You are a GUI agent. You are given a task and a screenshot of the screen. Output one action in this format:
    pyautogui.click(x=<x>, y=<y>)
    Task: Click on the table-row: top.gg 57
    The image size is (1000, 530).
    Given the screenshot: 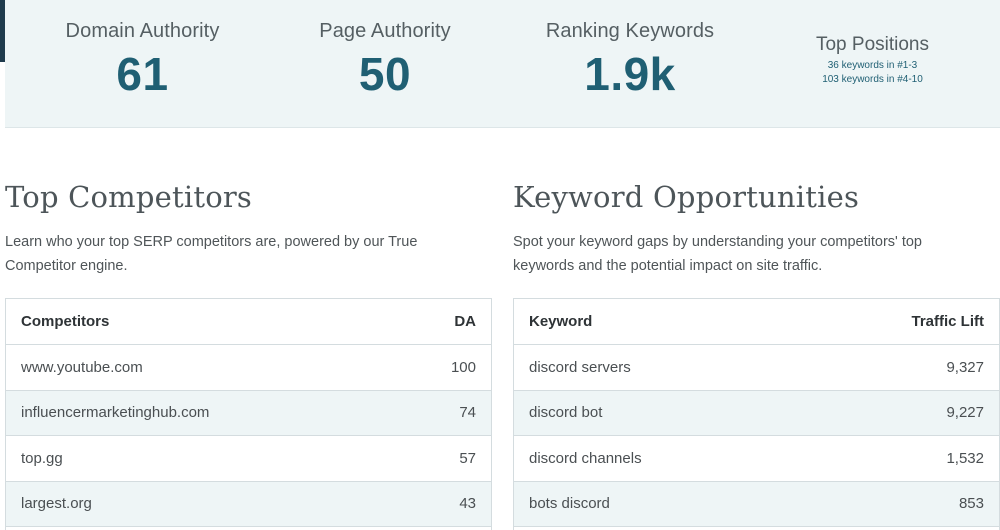 What is the action you would take?
    pyautogui.click(x=248, y=459)
    